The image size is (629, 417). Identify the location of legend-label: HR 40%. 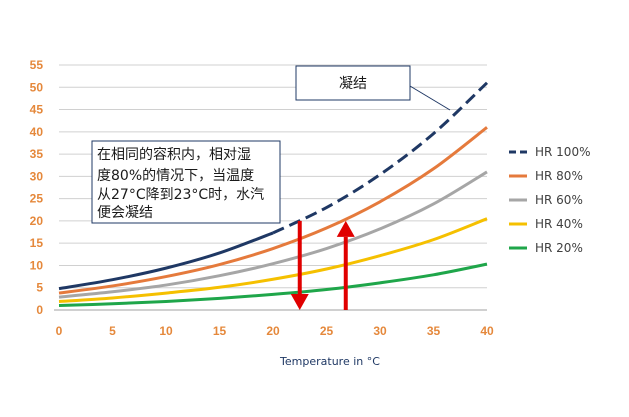
(559, 224).